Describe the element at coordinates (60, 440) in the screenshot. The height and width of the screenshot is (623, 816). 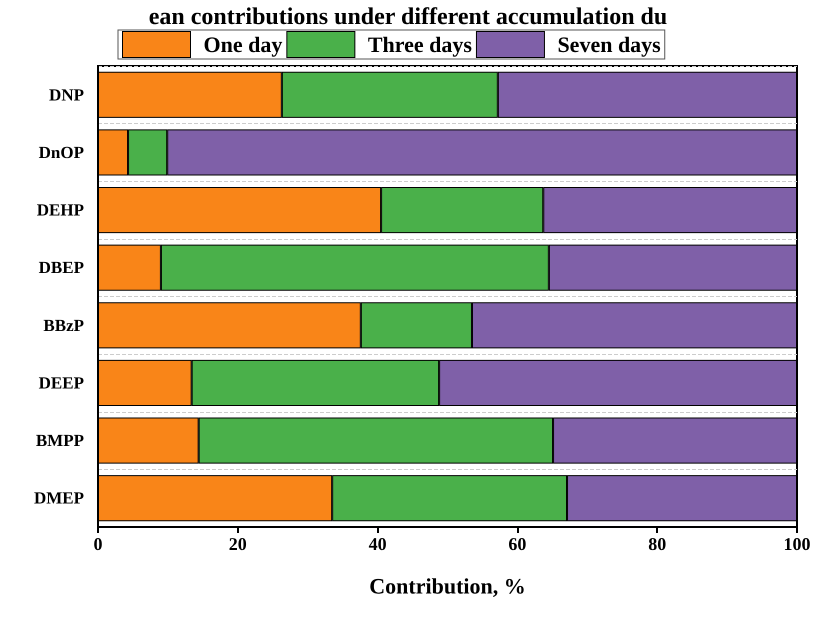
I see `y-tick-label: BMPP` at that location.